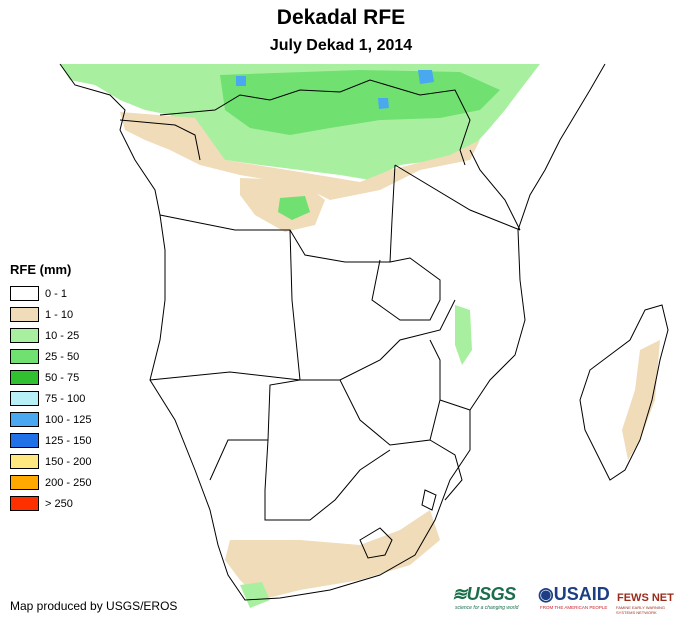  What do you see at coordinates (574, 607) in the screenshot?
I see `usaid-tagline: FROM THE AMERICAN PEOPLE` at bounding box center [574, 607].